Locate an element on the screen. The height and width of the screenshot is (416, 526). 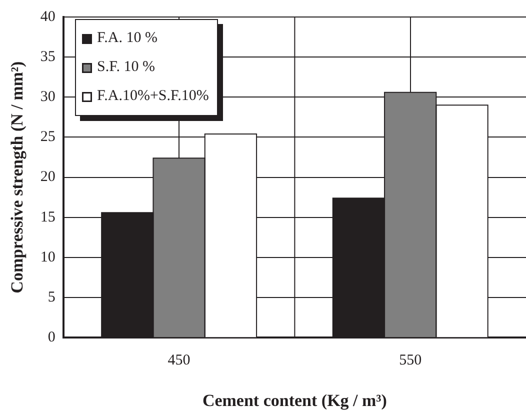
legend-label: F.A. 10 % is located at coordinates (127, 38).